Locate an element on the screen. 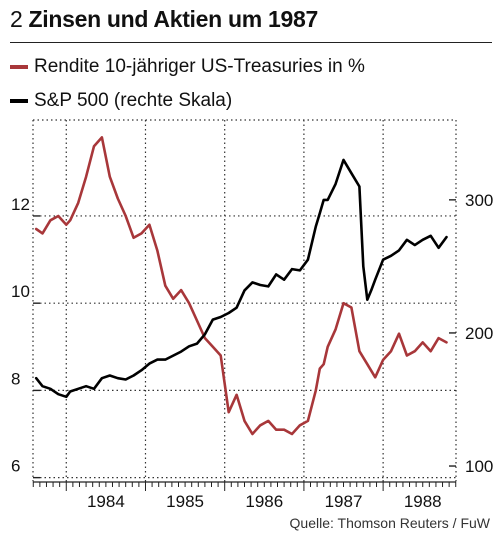 The width and height of the screenshot is (500, 538). legend-label-sp500: S&P 500 (rechte Skala) is located at coordinates (133, 100).